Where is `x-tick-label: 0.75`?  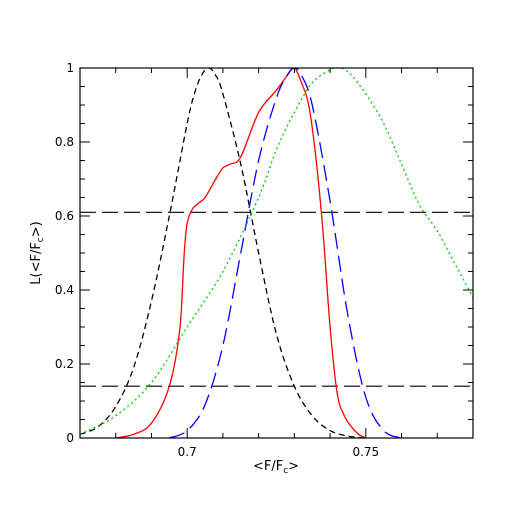 x-tick-label: 0.75 is located at coordinates (365, 452).